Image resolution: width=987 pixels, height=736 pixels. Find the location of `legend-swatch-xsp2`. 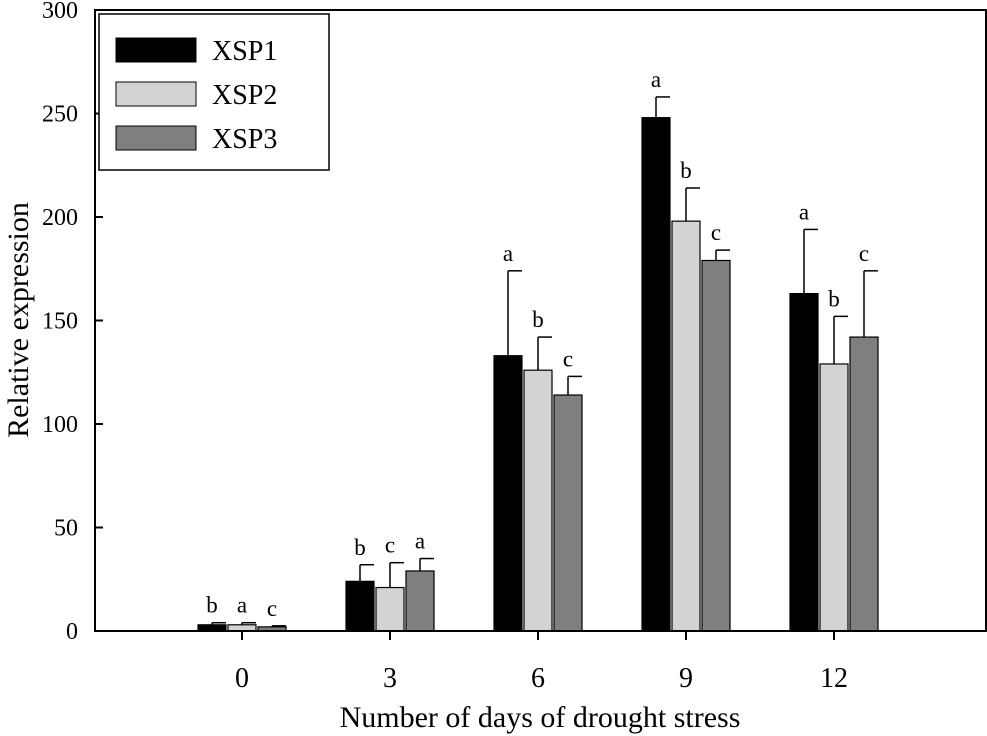

legend-swatch-xsp2 is located at coordinates (156, 94).